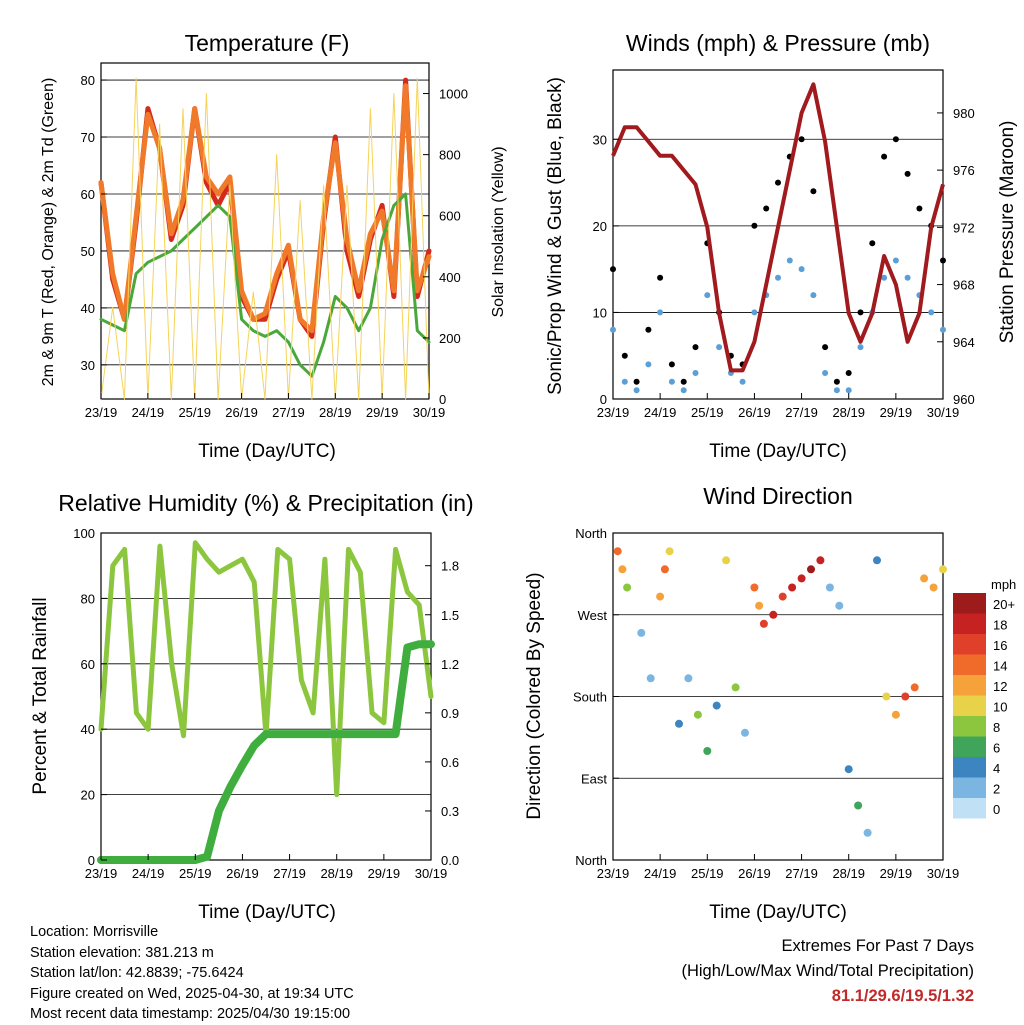 This screenshot has height=1025, width=1024. Describe the element at coordinates (778, 227) in the screenshot. I see `pressure-line` at that location.